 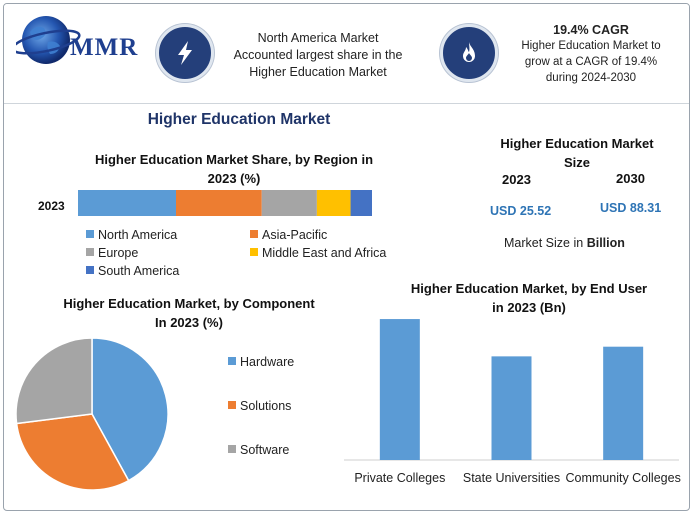 I want to click on size-value-2030: USD 88.31, so click(x=631, y=208).